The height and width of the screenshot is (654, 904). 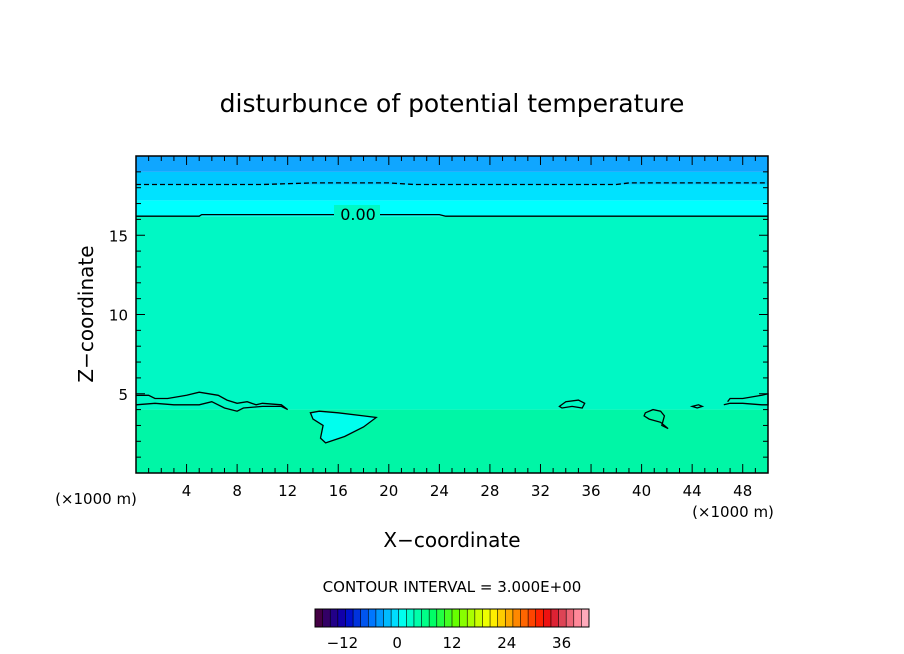 I want to click on colorbar-tick-label: 24, so click(x=506, y=643).